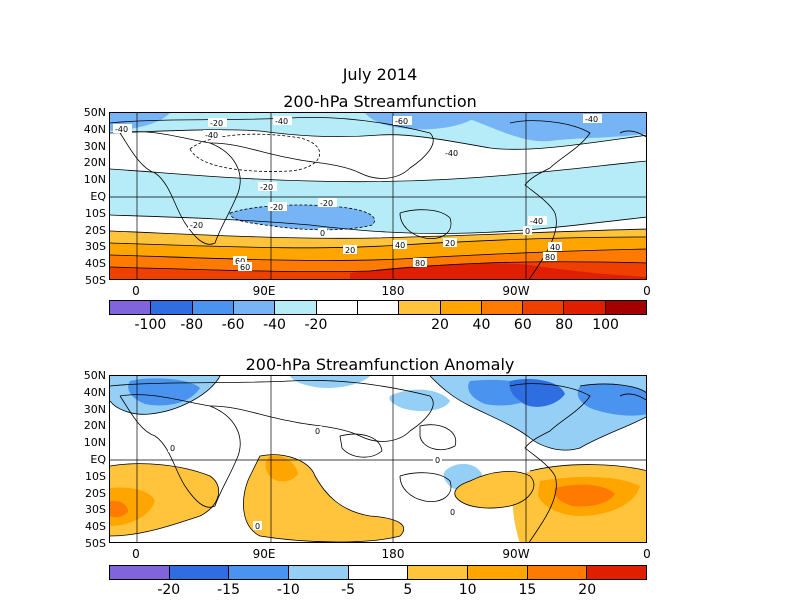 This screenshot has width=800, height=600. What do you see at coordinates (228, 590) in the screenshot?
I see `panel2-colorbar-label: -15` at bounding box center [228, 590].